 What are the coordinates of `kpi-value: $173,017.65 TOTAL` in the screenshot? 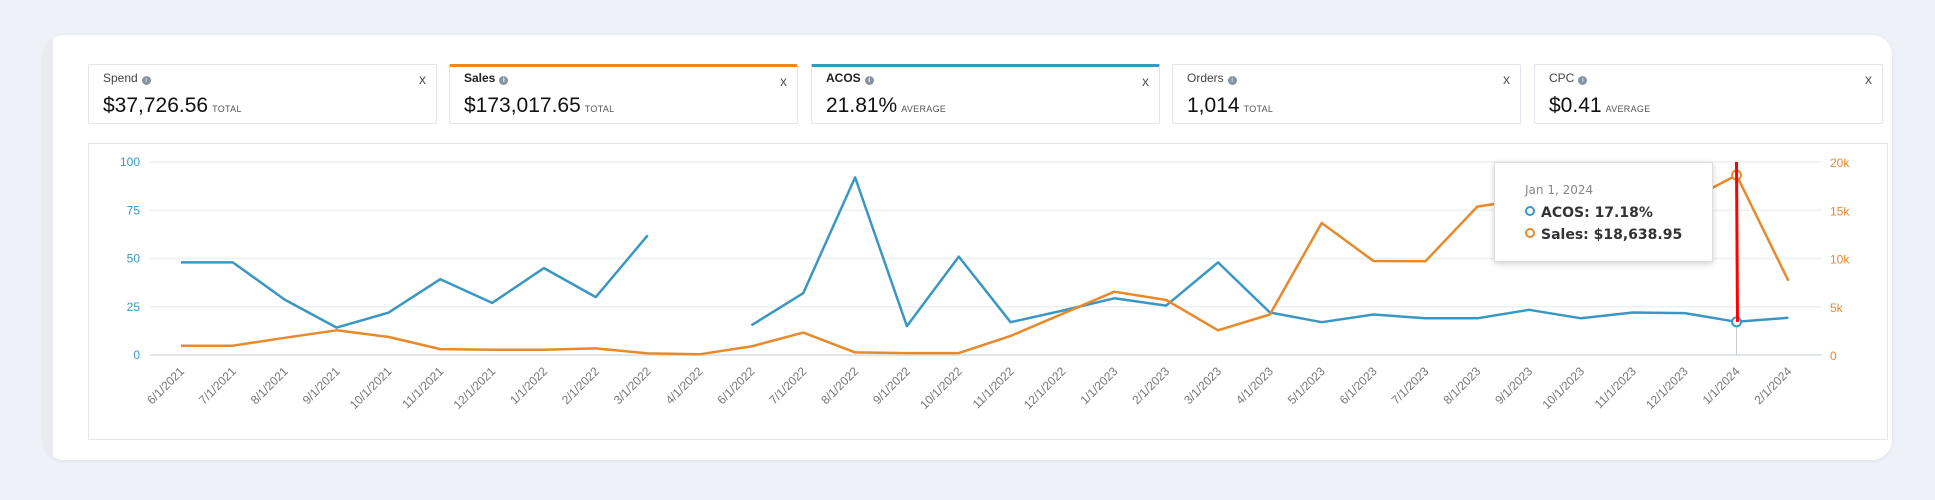 It's located at (539, 106).